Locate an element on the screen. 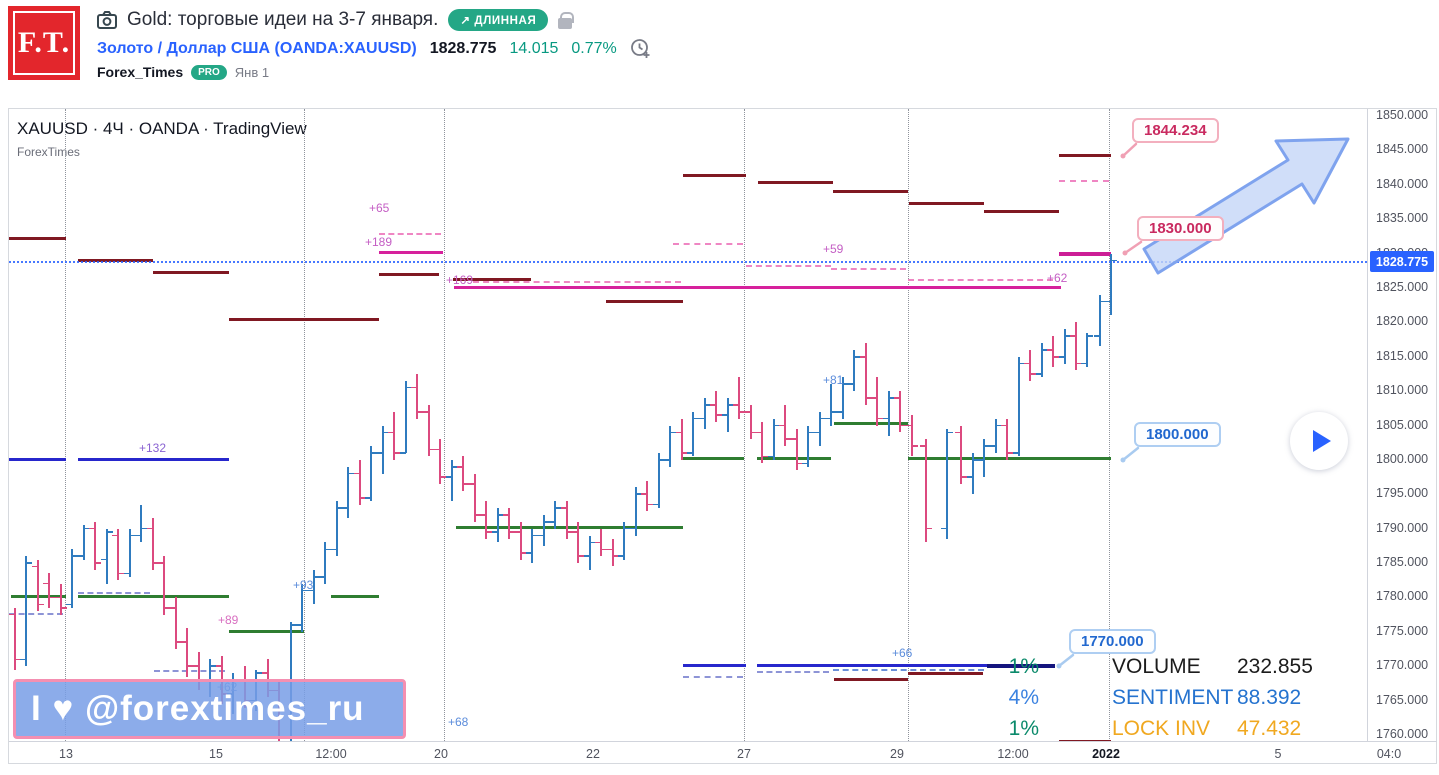  price-callout: 1800.000 is located at coordinates (1177, 434).